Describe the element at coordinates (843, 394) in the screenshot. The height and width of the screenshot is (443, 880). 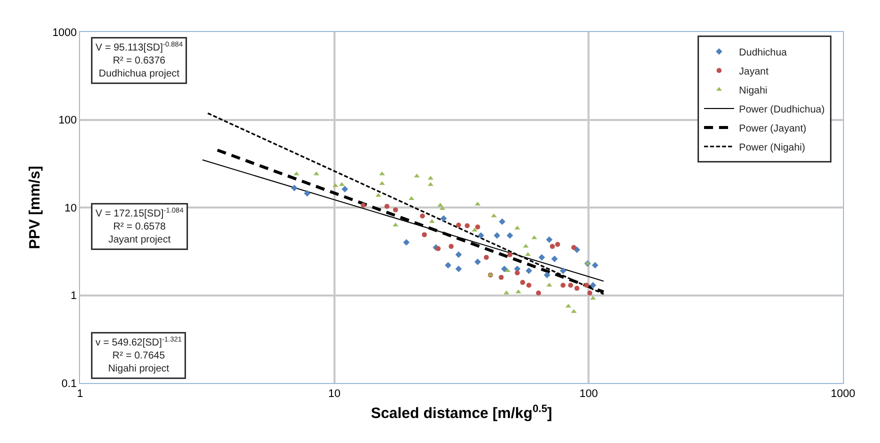
I see `x-tick-label: 1000` at that location.